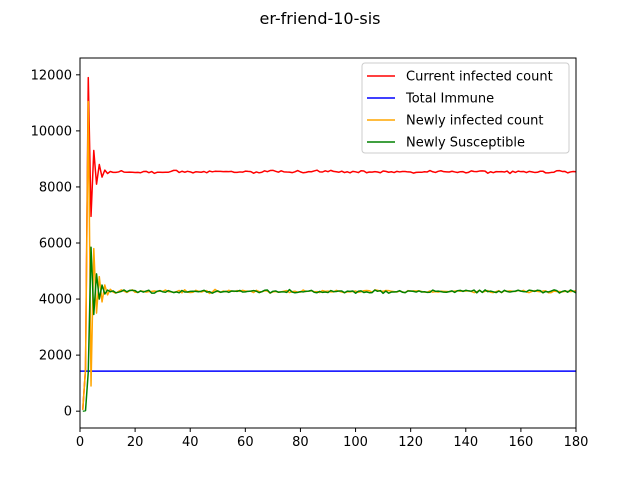  Describe the element at coordinates (68, 412) in the screenshot. I see `y-tick-label-0: 0` at that location.